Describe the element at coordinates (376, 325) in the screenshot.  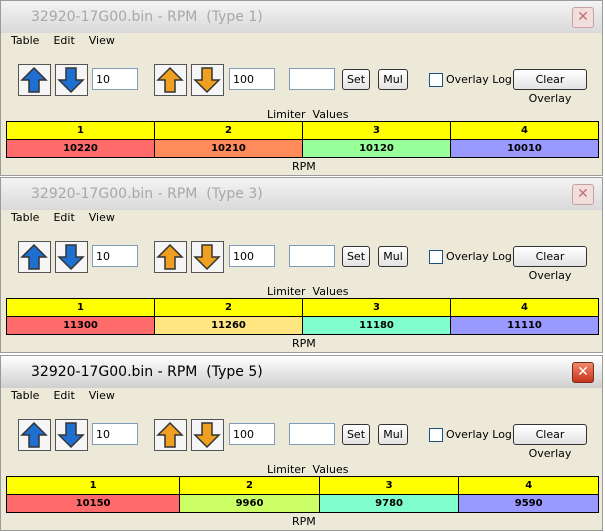
I see `value-cell: 11180` at that location.